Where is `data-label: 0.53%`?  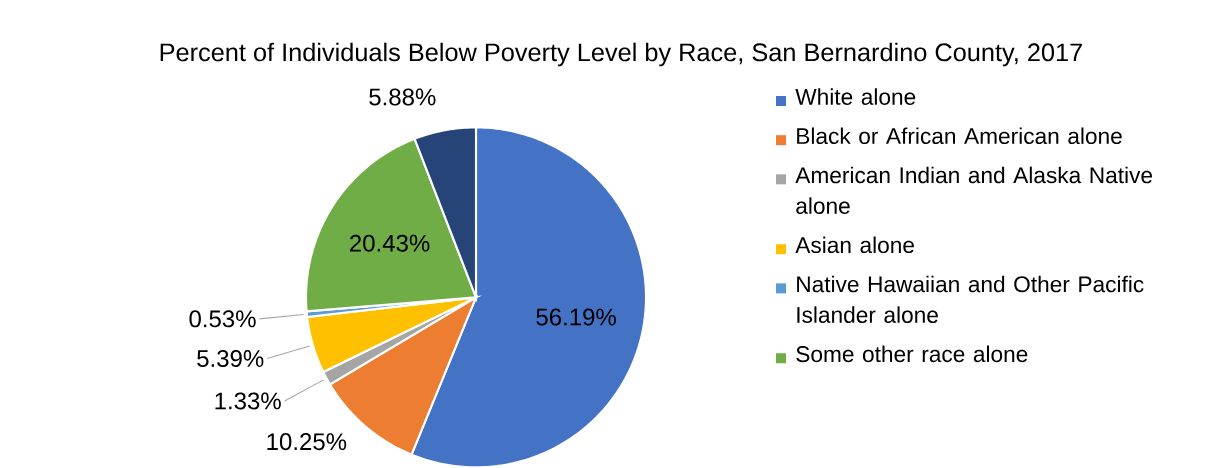 data-label: 0.53% is located at coordinates (222, 319).